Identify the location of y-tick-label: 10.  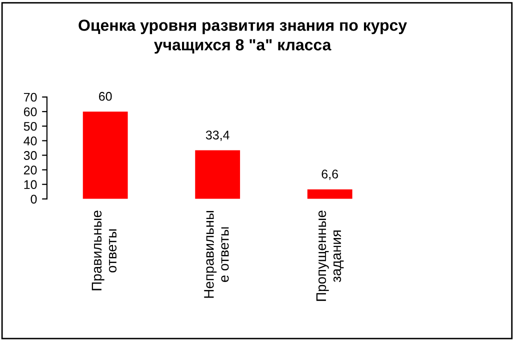
(30, 185).